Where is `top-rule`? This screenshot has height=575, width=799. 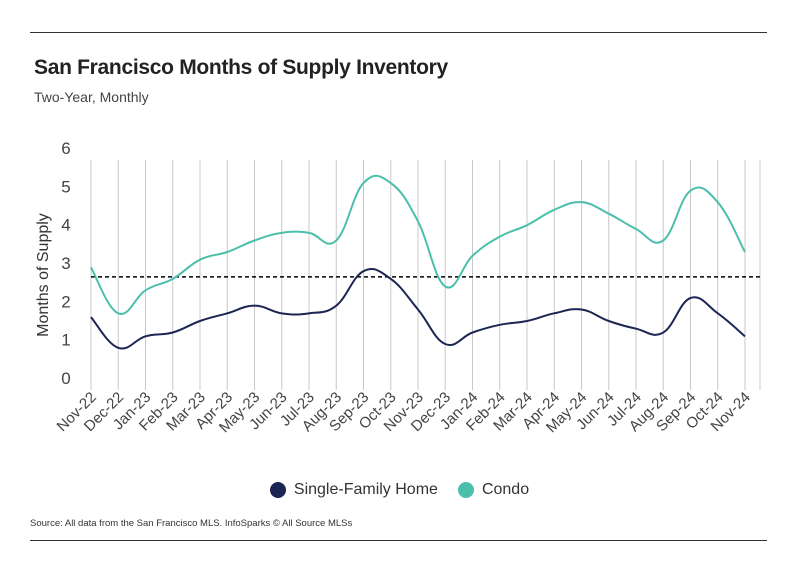 top-rule is located at coordinates (398, 32).